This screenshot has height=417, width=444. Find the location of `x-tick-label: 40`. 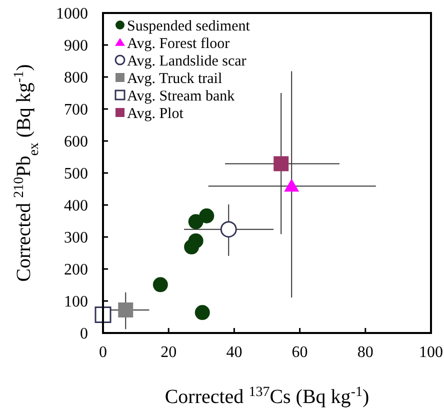

x-tick-label: 40 is located at coordinates (234, 352).